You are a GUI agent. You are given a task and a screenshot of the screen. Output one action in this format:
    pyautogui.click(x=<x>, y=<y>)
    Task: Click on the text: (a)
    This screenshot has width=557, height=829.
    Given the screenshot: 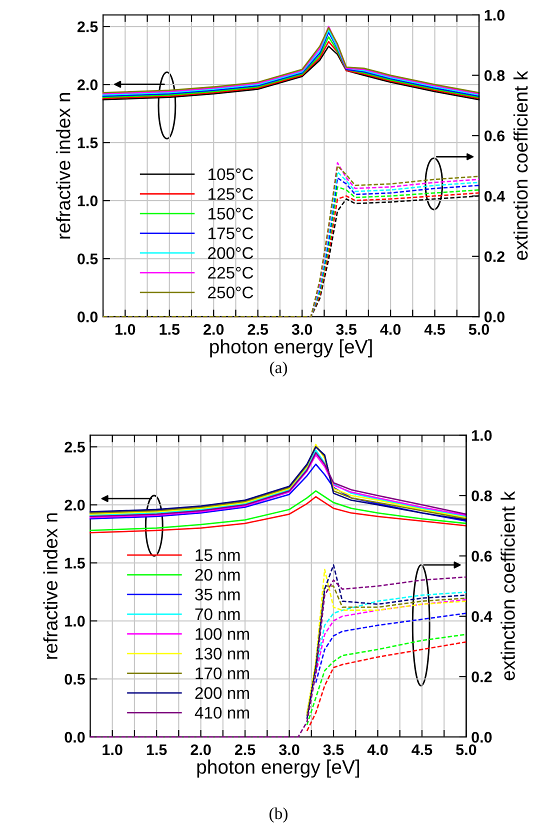 What is the action you would take?
    pyautogui.click(x=279, y=369)
    